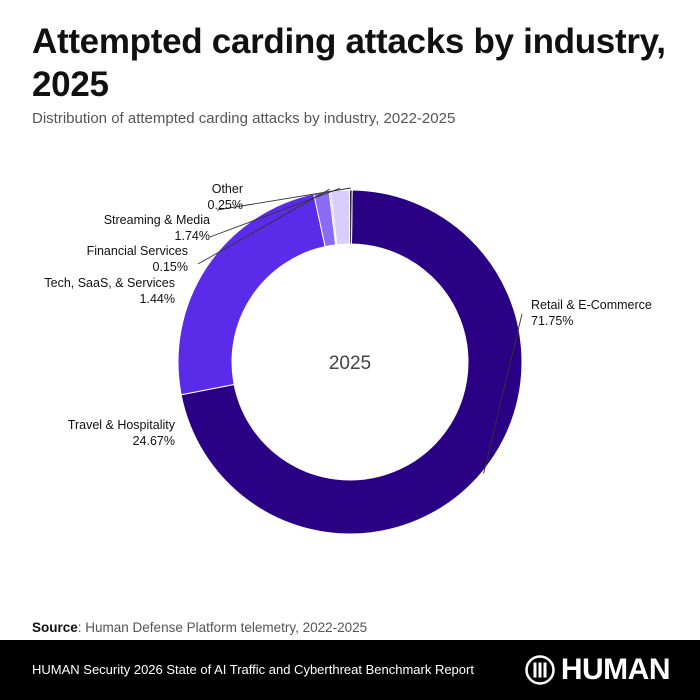  Describe the element at coordinates (275, 212) in the screenshot. I see `leader-line-streaming-and-media` at that location.